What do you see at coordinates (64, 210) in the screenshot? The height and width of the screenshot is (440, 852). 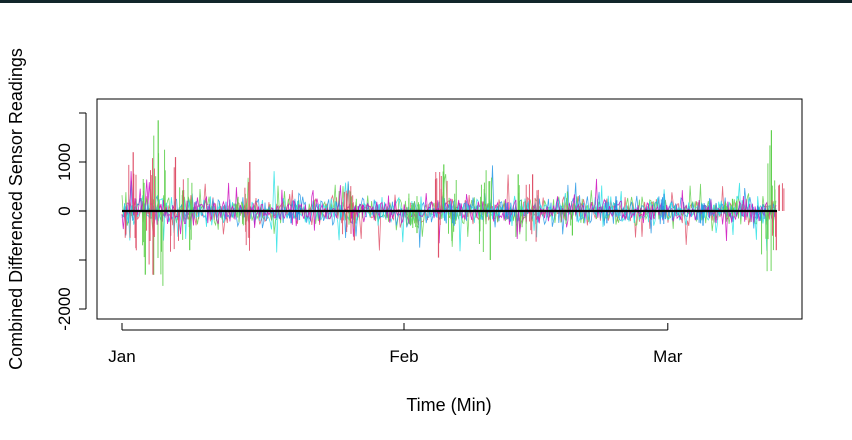 I see `y-tick-label-1: 0` at bounding box center [64, 210].